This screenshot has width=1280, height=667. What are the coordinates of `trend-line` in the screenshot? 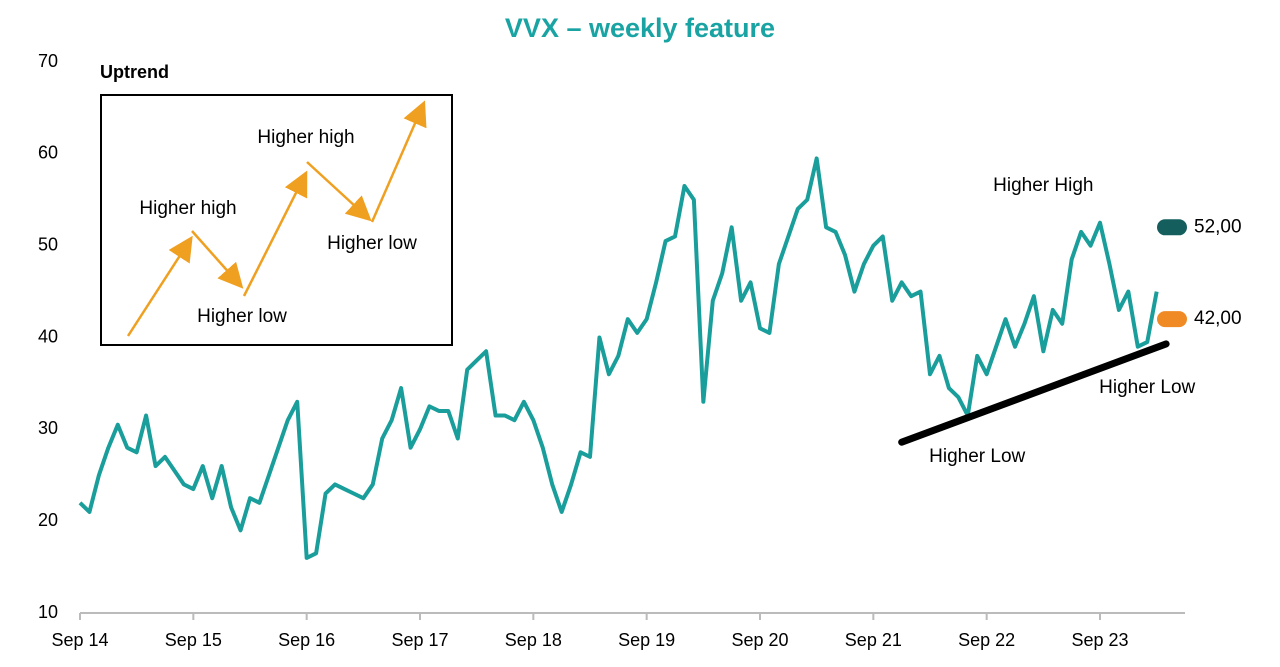 It's located at (1034, 393).